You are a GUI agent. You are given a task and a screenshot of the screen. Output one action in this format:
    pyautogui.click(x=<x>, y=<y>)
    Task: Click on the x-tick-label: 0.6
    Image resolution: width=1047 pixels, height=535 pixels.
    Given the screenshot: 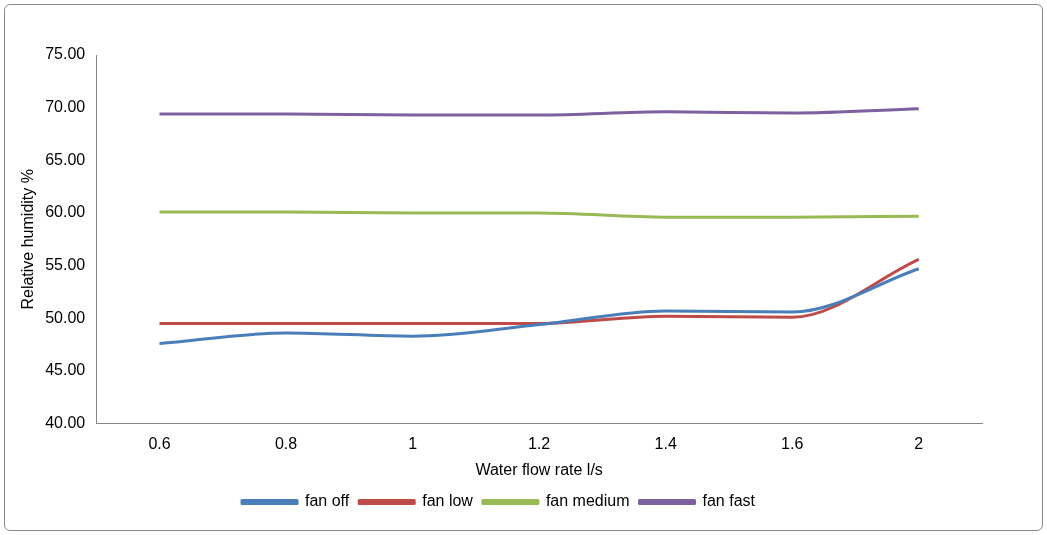 What is the action you would take?
    pyautogui.click(x=159, y=443)
    